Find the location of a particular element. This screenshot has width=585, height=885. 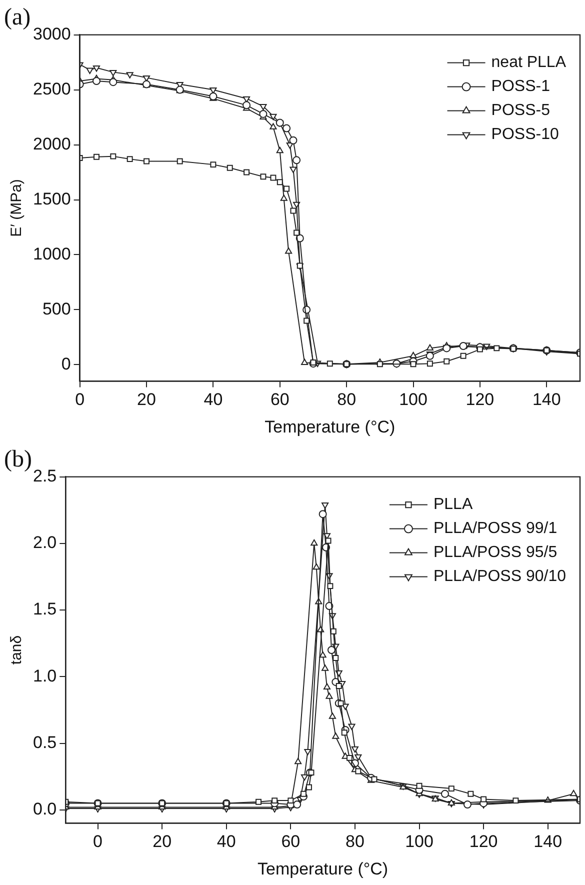

y-tick-label: 0.0 is located at coordinates (44, 809).